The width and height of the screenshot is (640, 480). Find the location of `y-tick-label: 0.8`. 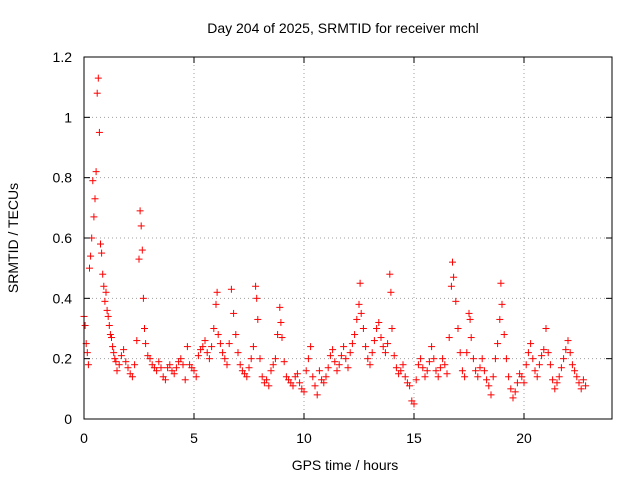

y-tick-label: 0.8 is located at coordinates (63, 178).